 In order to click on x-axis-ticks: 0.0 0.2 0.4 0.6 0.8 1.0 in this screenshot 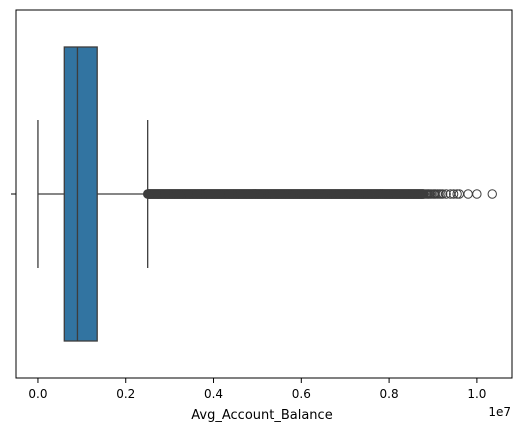, I will do `click(257, 389)`.